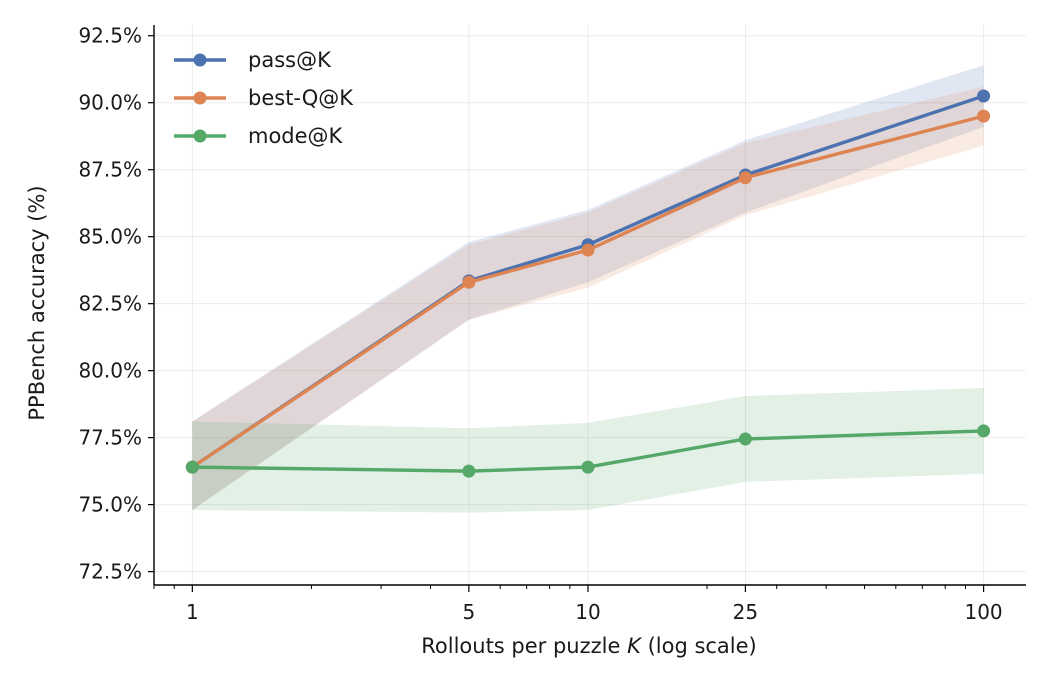  I want to click on y-axis-label: PPBench accuracy (%), so click(37, 302).